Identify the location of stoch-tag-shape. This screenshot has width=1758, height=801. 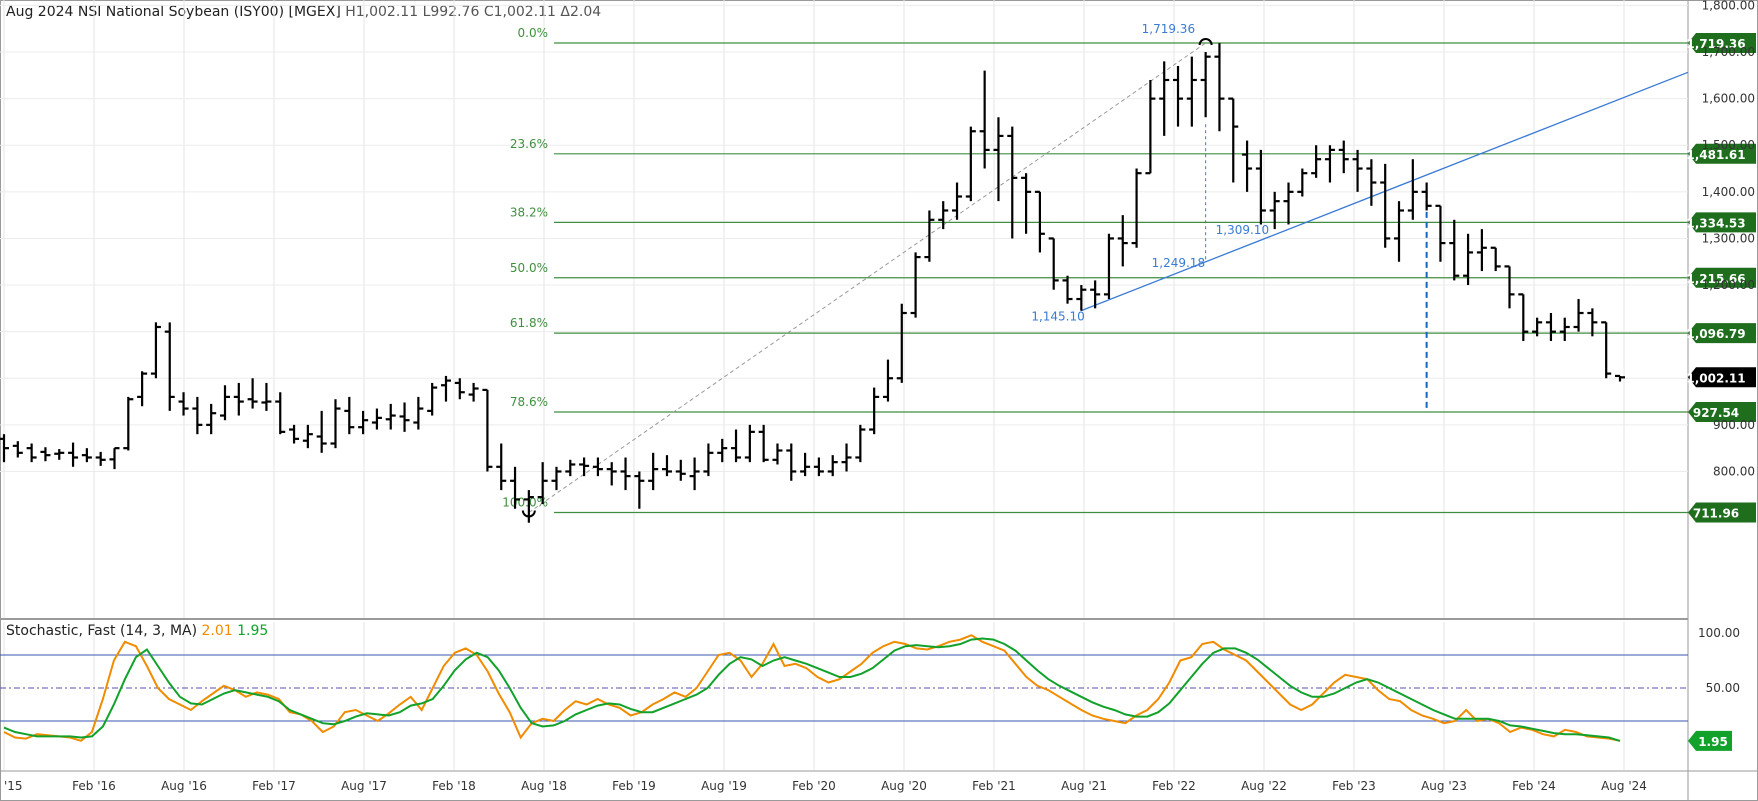
(1710, 740).